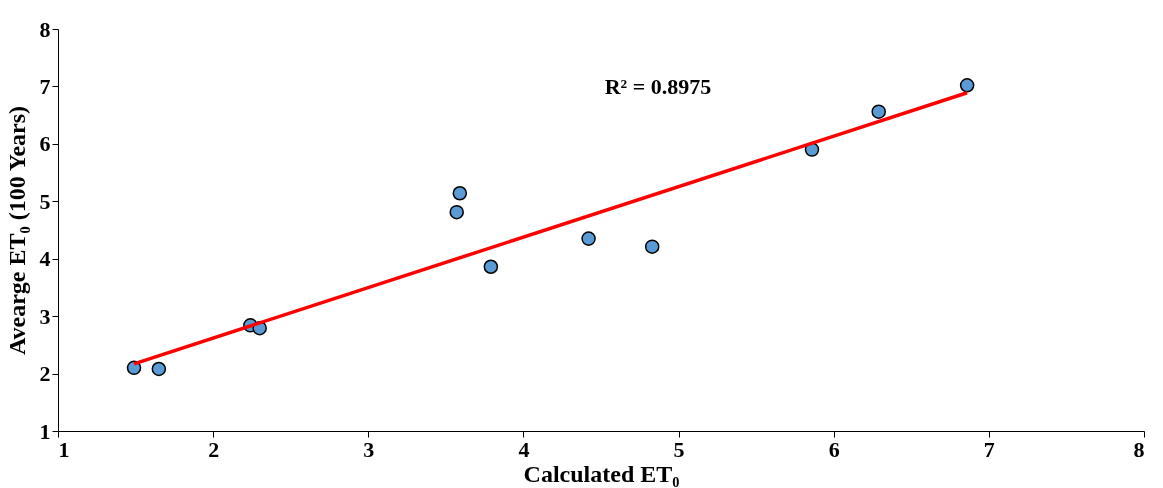 Image resolution: width=1163 pixels, height=488 pixels. I want to click on x-tick-label: 6, so click(834, 449).